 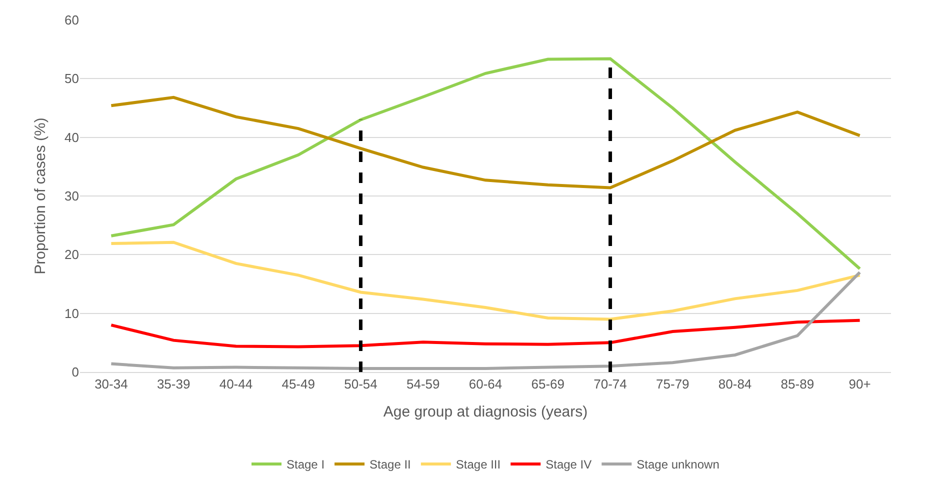 I want to click on legend-label: Stage I, so click(x=305, y=465).